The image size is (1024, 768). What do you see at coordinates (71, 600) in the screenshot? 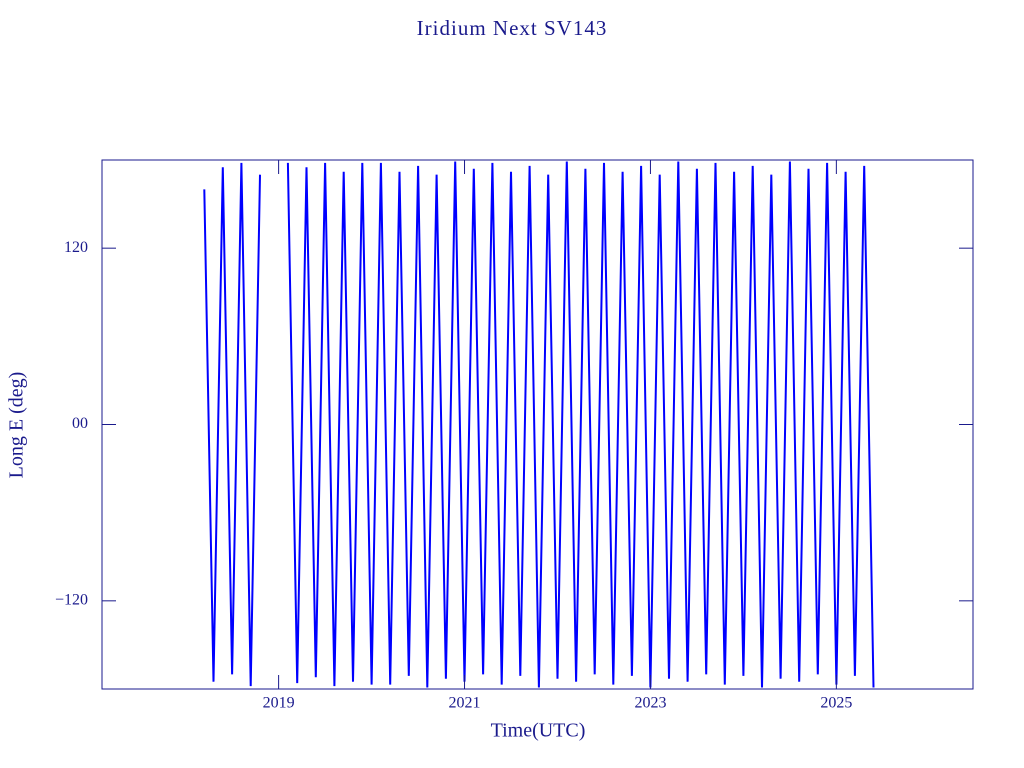
I see `y-tick-label: −120` at bounding box center [71, 600].